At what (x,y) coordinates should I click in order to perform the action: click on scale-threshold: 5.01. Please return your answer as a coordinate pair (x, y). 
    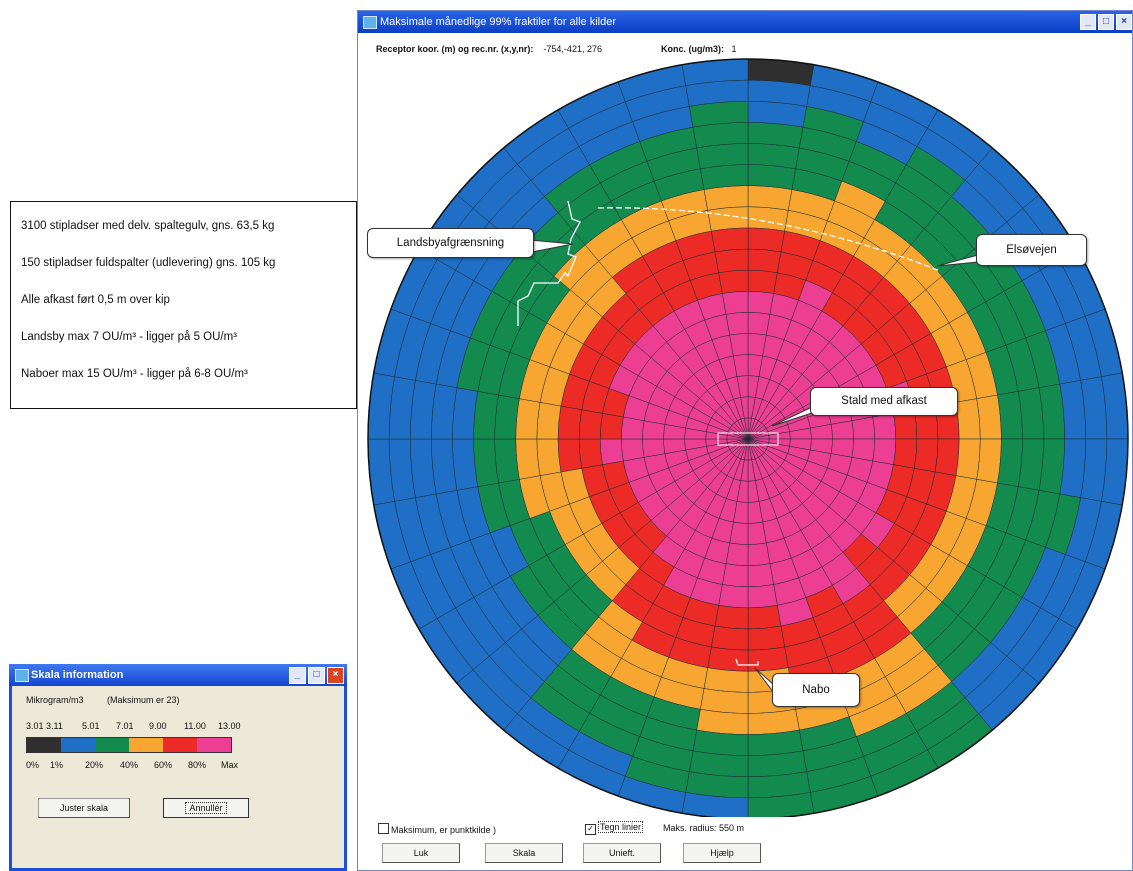
    Looking at the image, I should click on (91, 726).